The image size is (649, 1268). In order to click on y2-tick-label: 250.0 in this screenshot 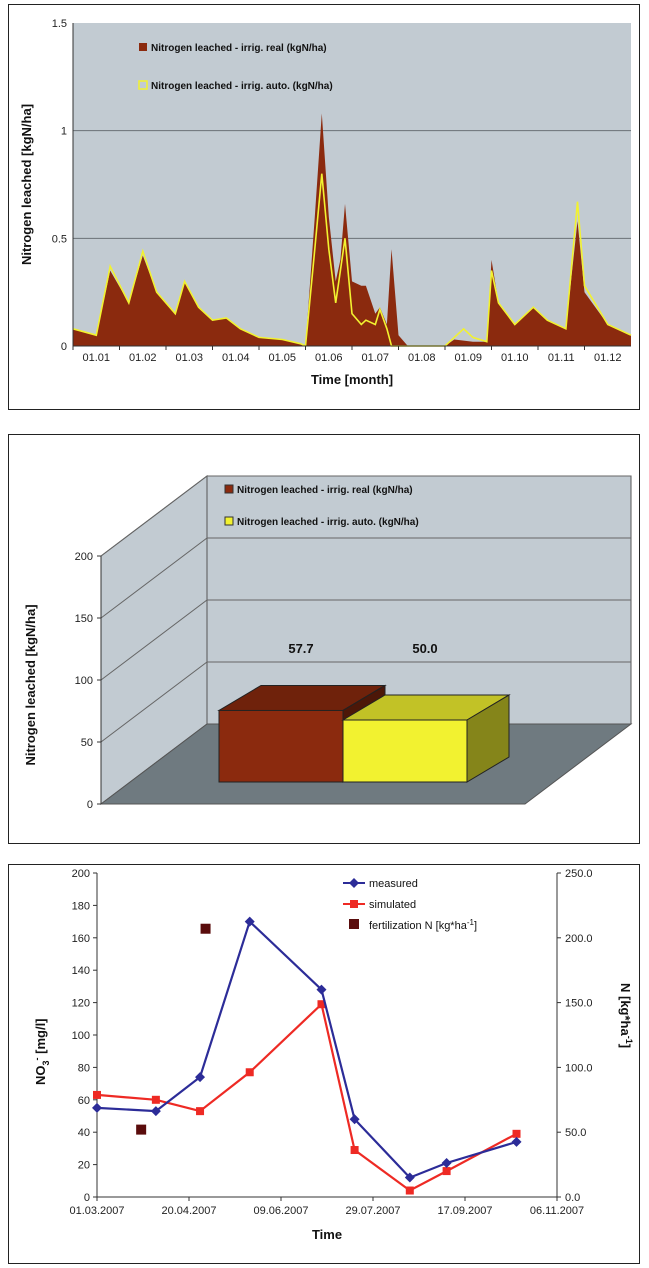, I will do `click(579, 874)`.